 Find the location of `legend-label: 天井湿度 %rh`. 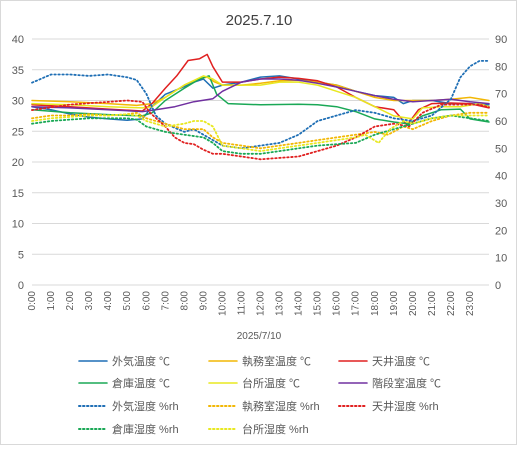

legend-label: 天井湿度 %rh is located at coordinates (405, 406).